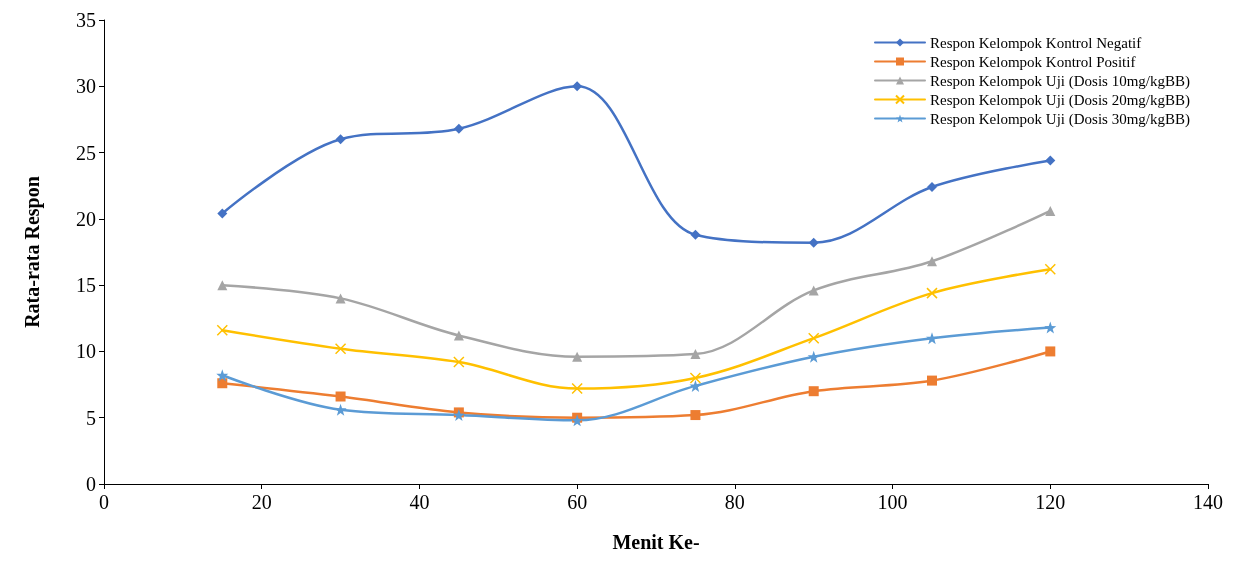 This screenshot has height=566, width=1240. I want to click on y-tick-label: 30, so click(86, 86).